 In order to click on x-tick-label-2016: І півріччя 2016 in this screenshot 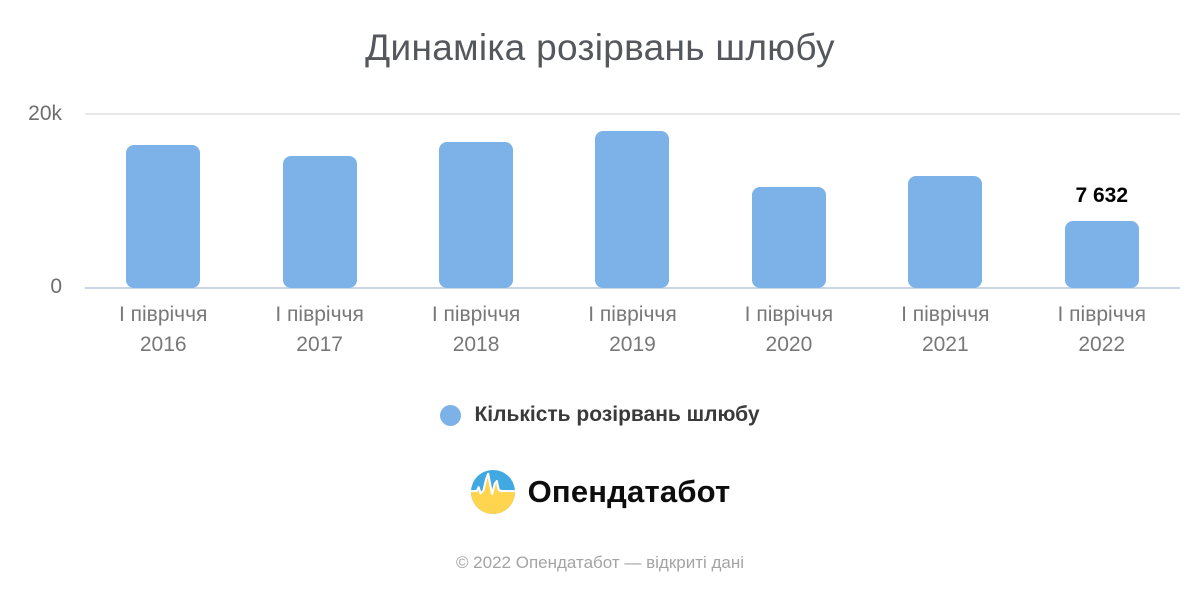, I will do `click(163, 329)`.